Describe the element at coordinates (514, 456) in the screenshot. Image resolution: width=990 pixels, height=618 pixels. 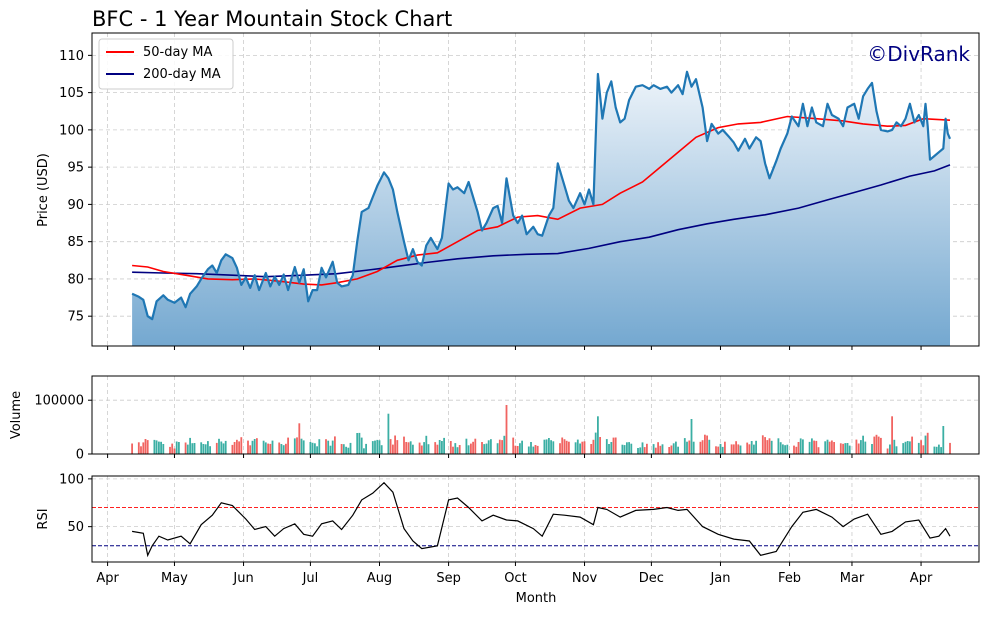
I see `volume-x-ticks` at that location.